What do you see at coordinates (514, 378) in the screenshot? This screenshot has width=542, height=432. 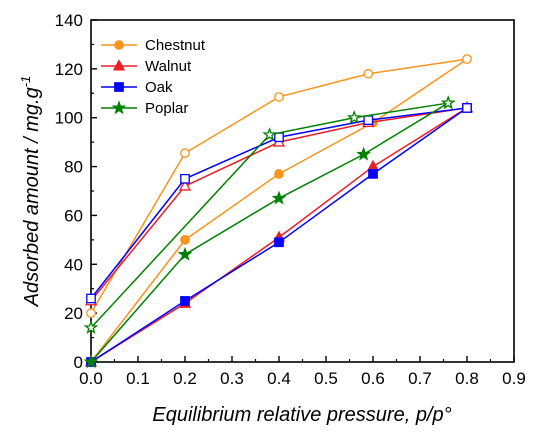 I see `x-tick-label: 0.9` at bounding box center [514, 378].